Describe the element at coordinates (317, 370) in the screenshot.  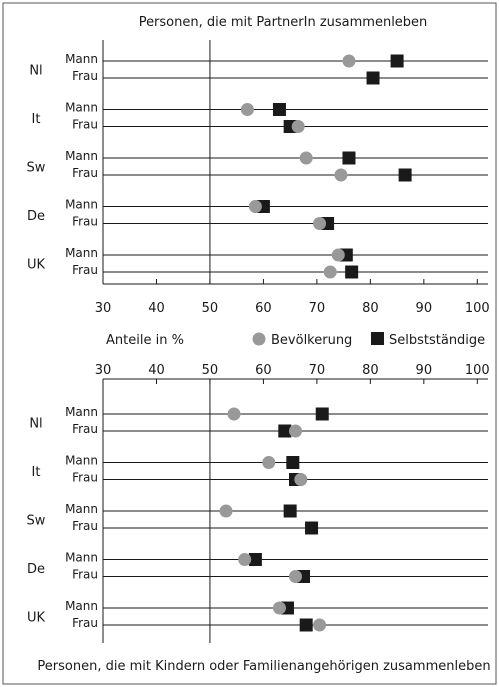
I see `bottom-tick-label-70: 70` at that location.